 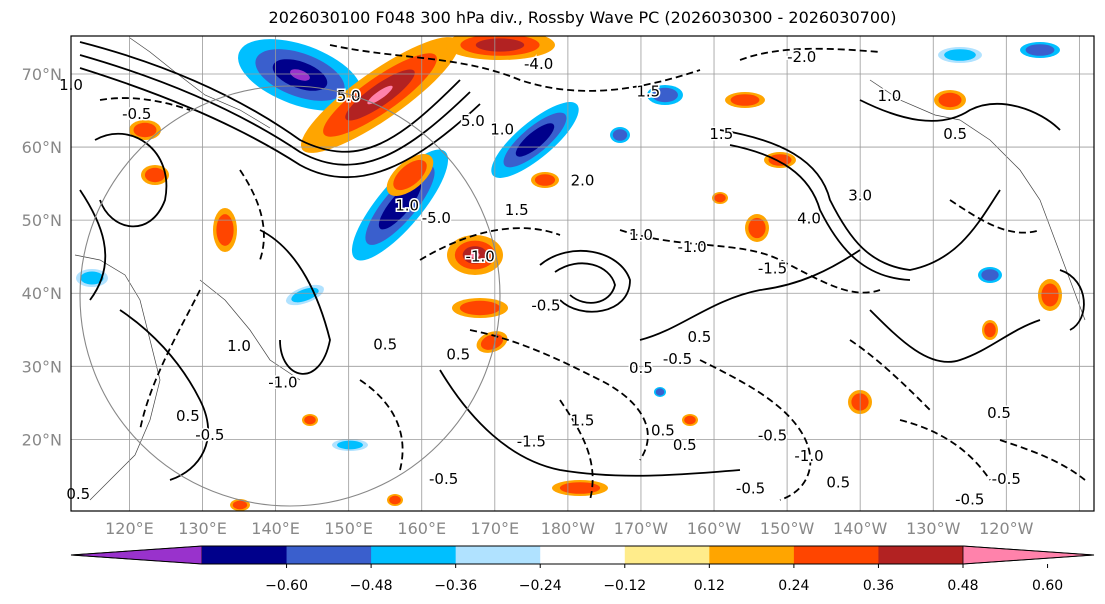 What do you see at coordinates (793, 586) in the screenshot?
I see `colorbar-tick-label: 0.24` at bounding box center [793, 586].